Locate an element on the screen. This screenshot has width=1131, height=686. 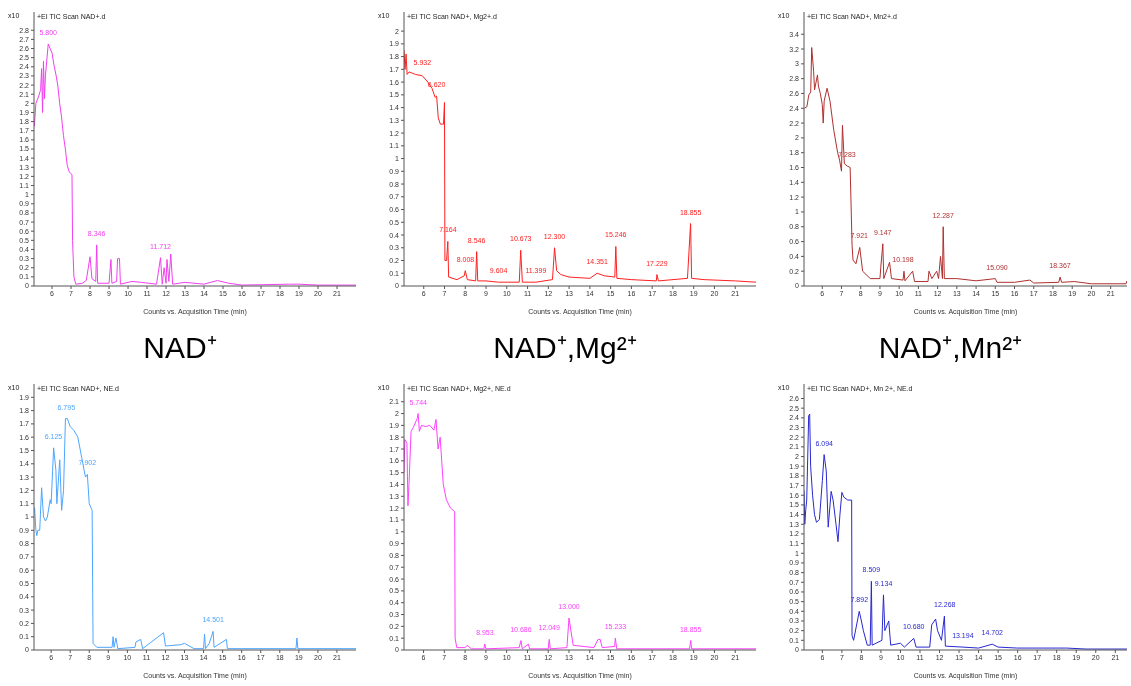
text: NAD⁺ is located at coordinates (180, 348).